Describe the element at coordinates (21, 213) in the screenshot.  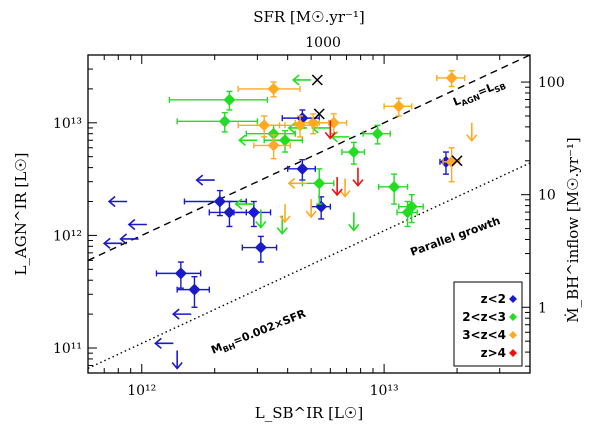
I see `y-axis-title: L_AGN^IR [L☉]` at that location.